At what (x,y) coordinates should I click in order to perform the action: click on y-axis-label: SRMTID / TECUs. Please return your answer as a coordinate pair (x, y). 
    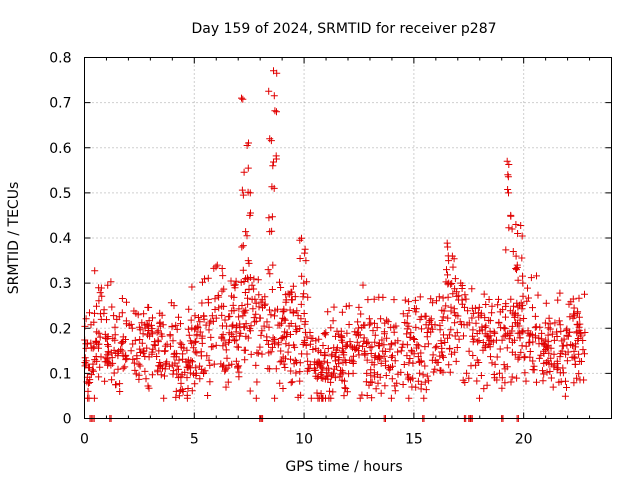
    Looking at the image, I should click on (14, 238).